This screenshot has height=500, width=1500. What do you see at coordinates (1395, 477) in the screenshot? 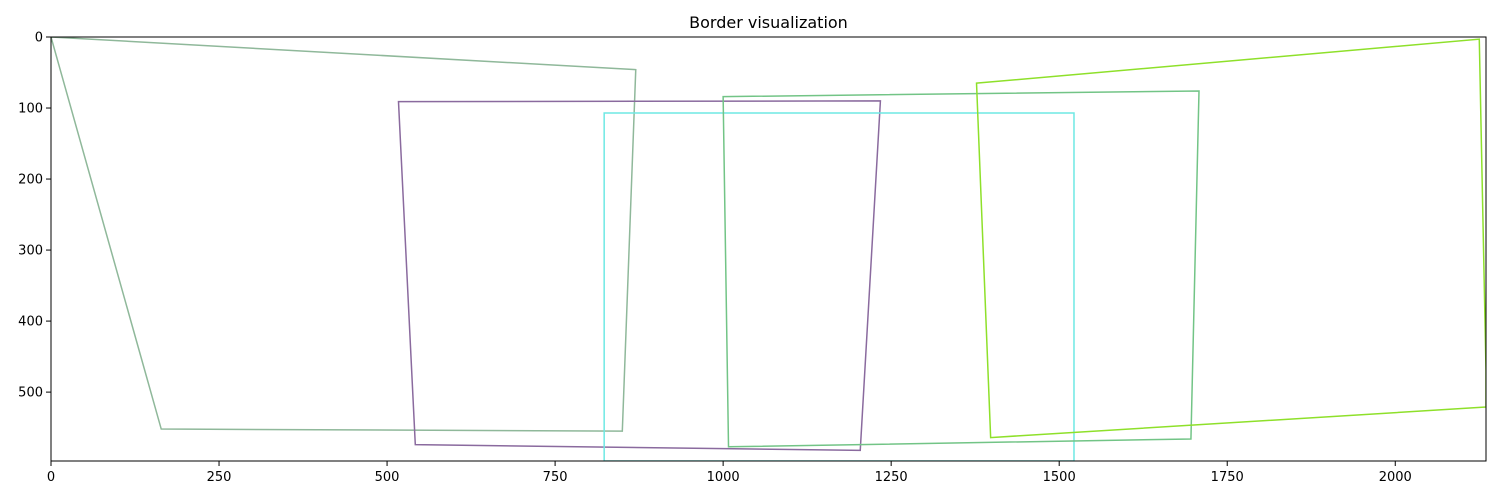
I see `x-tick-label: 2000` at bounding box center [1395, 477].